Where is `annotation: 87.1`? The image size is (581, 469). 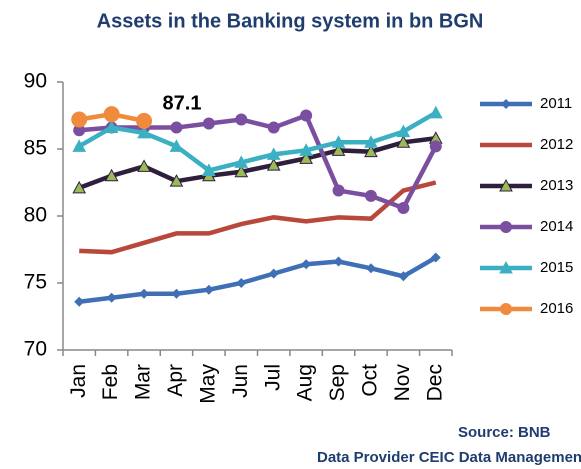 annotation: 87.1 is located at coordinates (182, 103).